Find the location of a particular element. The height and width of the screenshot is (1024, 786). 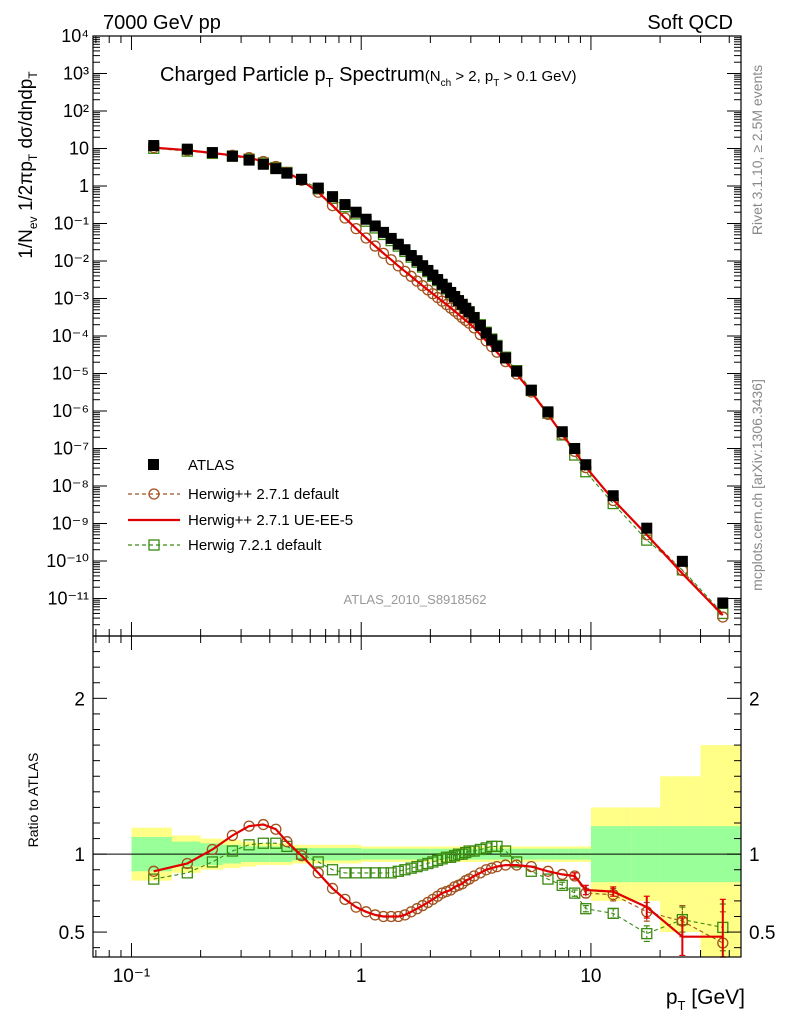

y-tick-label: 10⁻¹⁰ is located at coordinates (67, 561).